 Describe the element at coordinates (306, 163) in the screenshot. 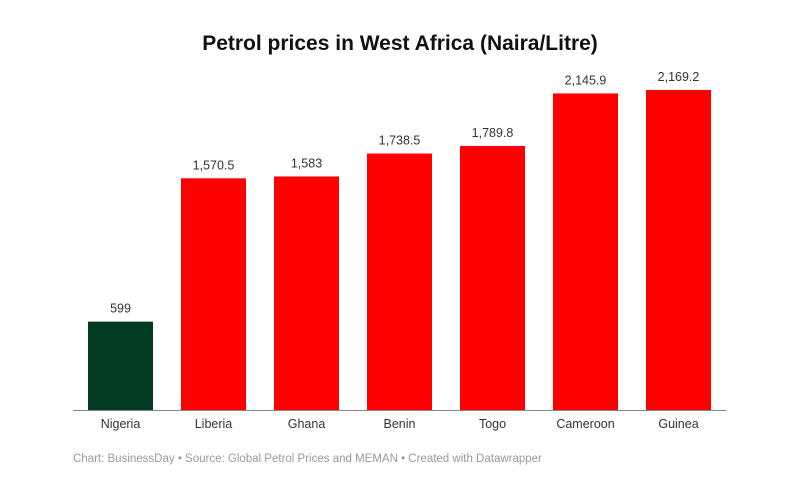

I see `value-label: 1,583` at that location.